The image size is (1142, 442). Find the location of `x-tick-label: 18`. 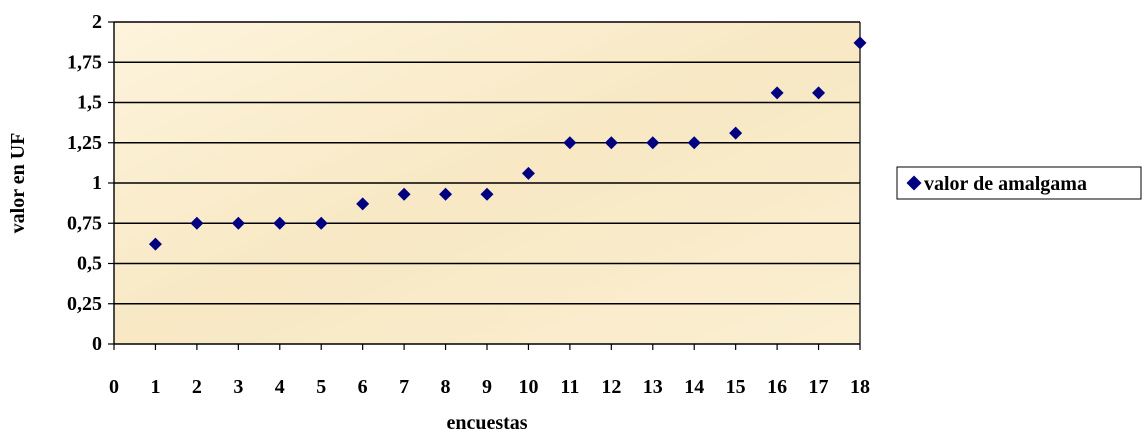

x-tick-label: 18 is located at coordinates (860, 387).